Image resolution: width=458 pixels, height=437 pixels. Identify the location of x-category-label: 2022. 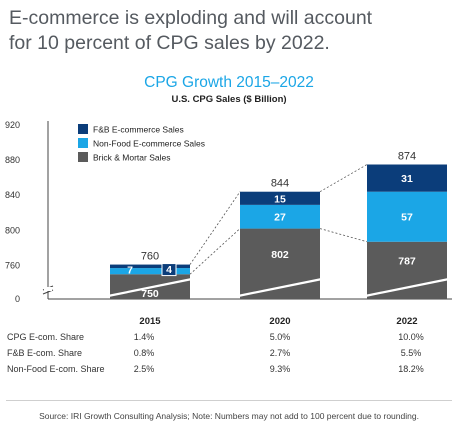
(406, 321).